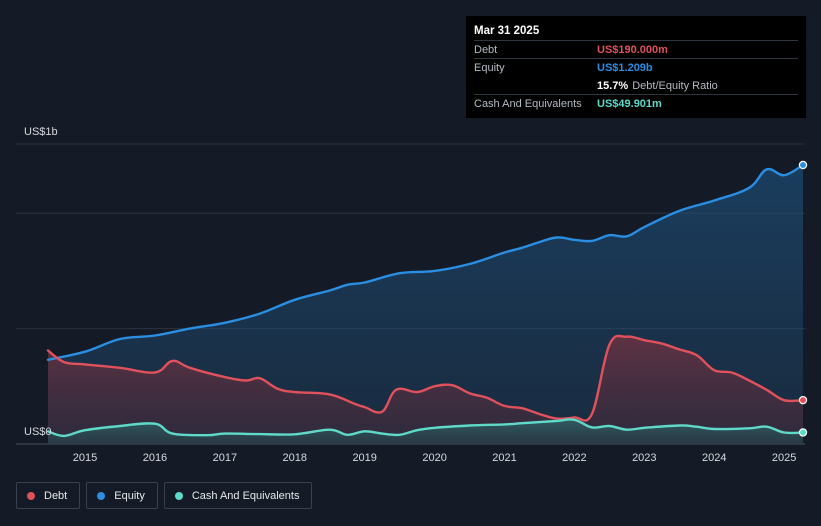 The image size is (821, 526). I want to click on debt-dot-icon, so click(31, 495).